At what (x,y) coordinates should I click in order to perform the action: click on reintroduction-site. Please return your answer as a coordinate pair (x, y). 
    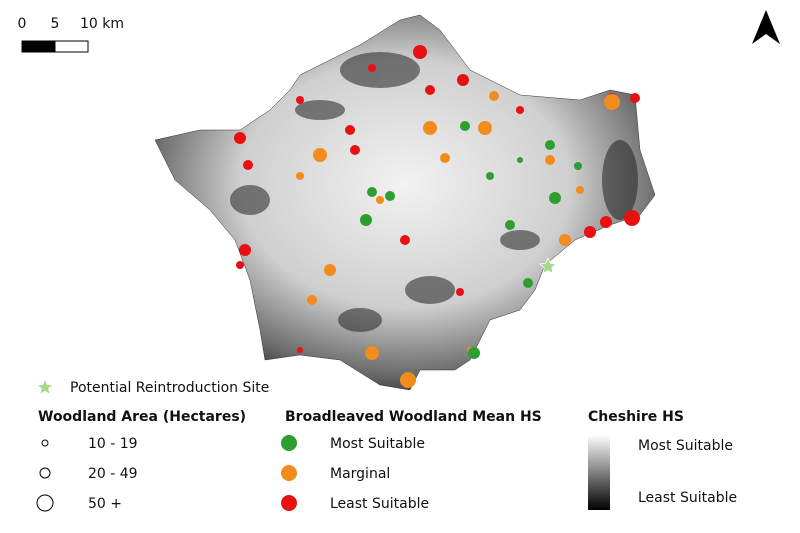
    Looking at the image, I should click on (548, 266).